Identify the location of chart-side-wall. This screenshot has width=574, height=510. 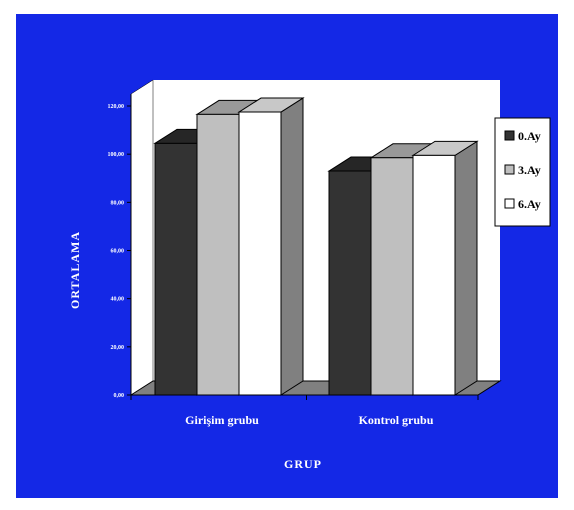
(142, 237).